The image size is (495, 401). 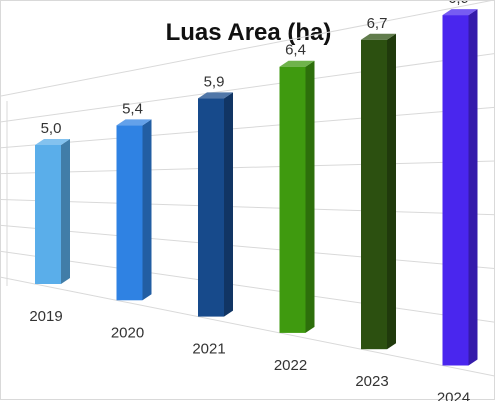 What do you see at coordinates (371, 381) in the screenshot?
I see `x-tick-label: 2023` at bounding box center [371, 381].